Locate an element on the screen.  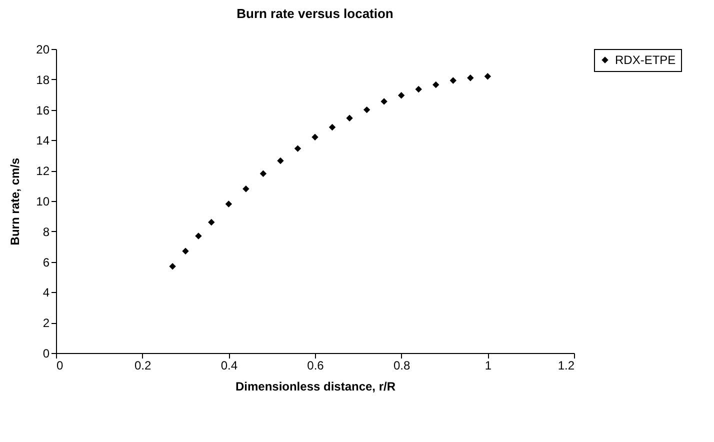
x-tick-label: 0.2 is located at coordinates (143, 365).